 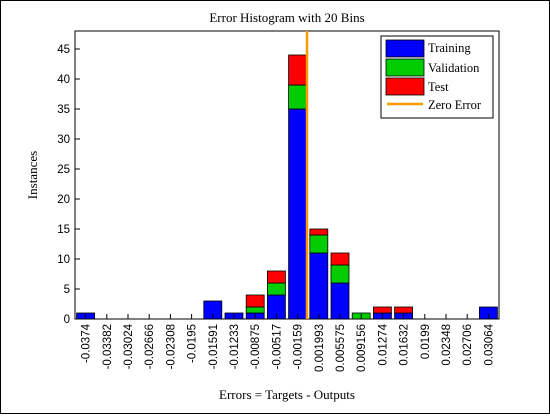 What do you see at coordinates (63, 170) in the screenshot?
I see `y-tick-label: 25` at bounding box center [63, 170].